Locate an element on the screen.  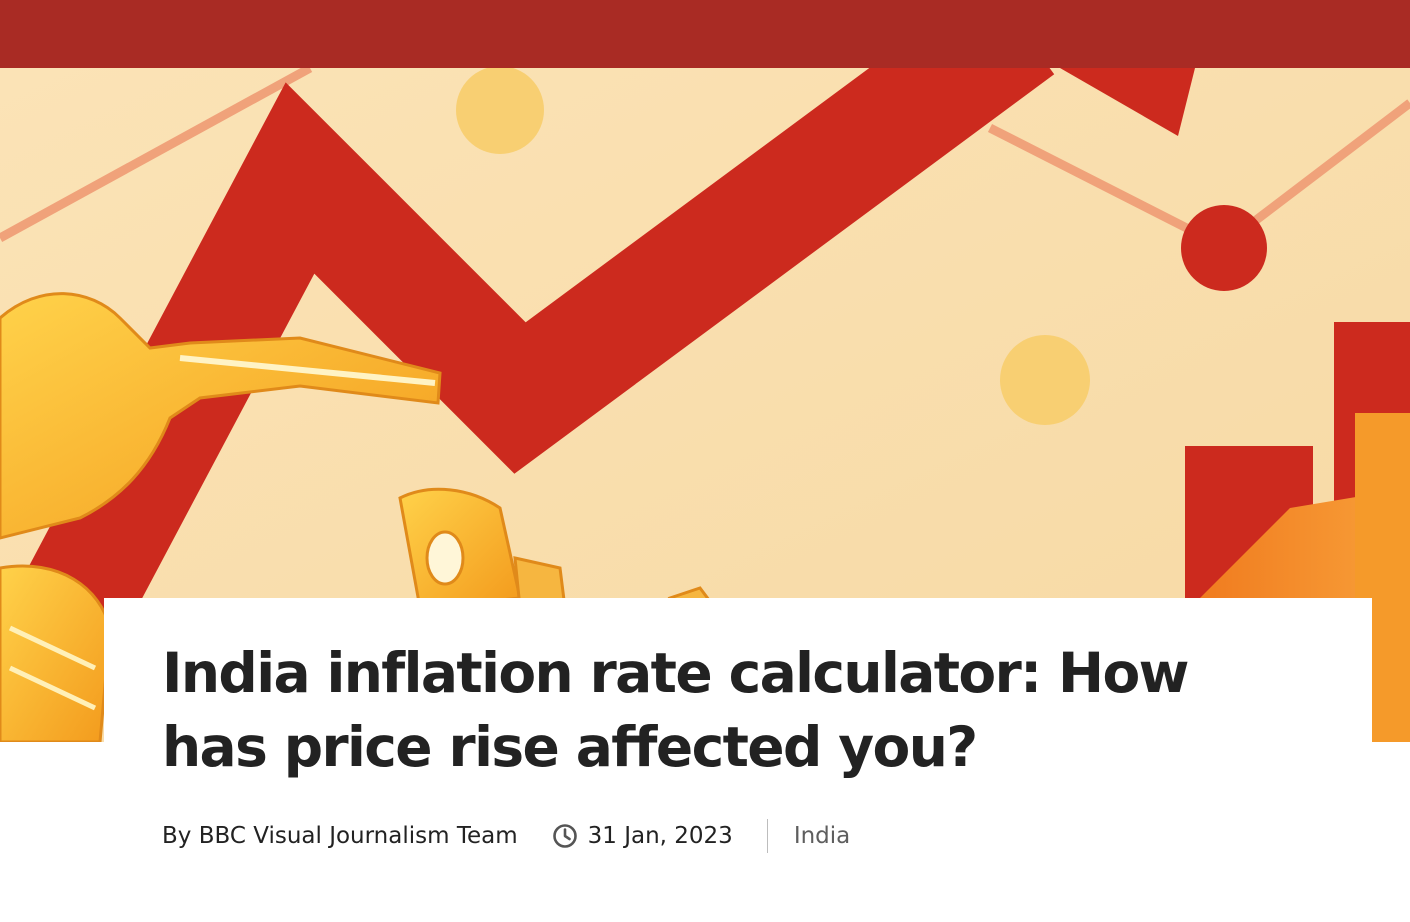
fuel-nozzle is located at coordinates (221, 416).